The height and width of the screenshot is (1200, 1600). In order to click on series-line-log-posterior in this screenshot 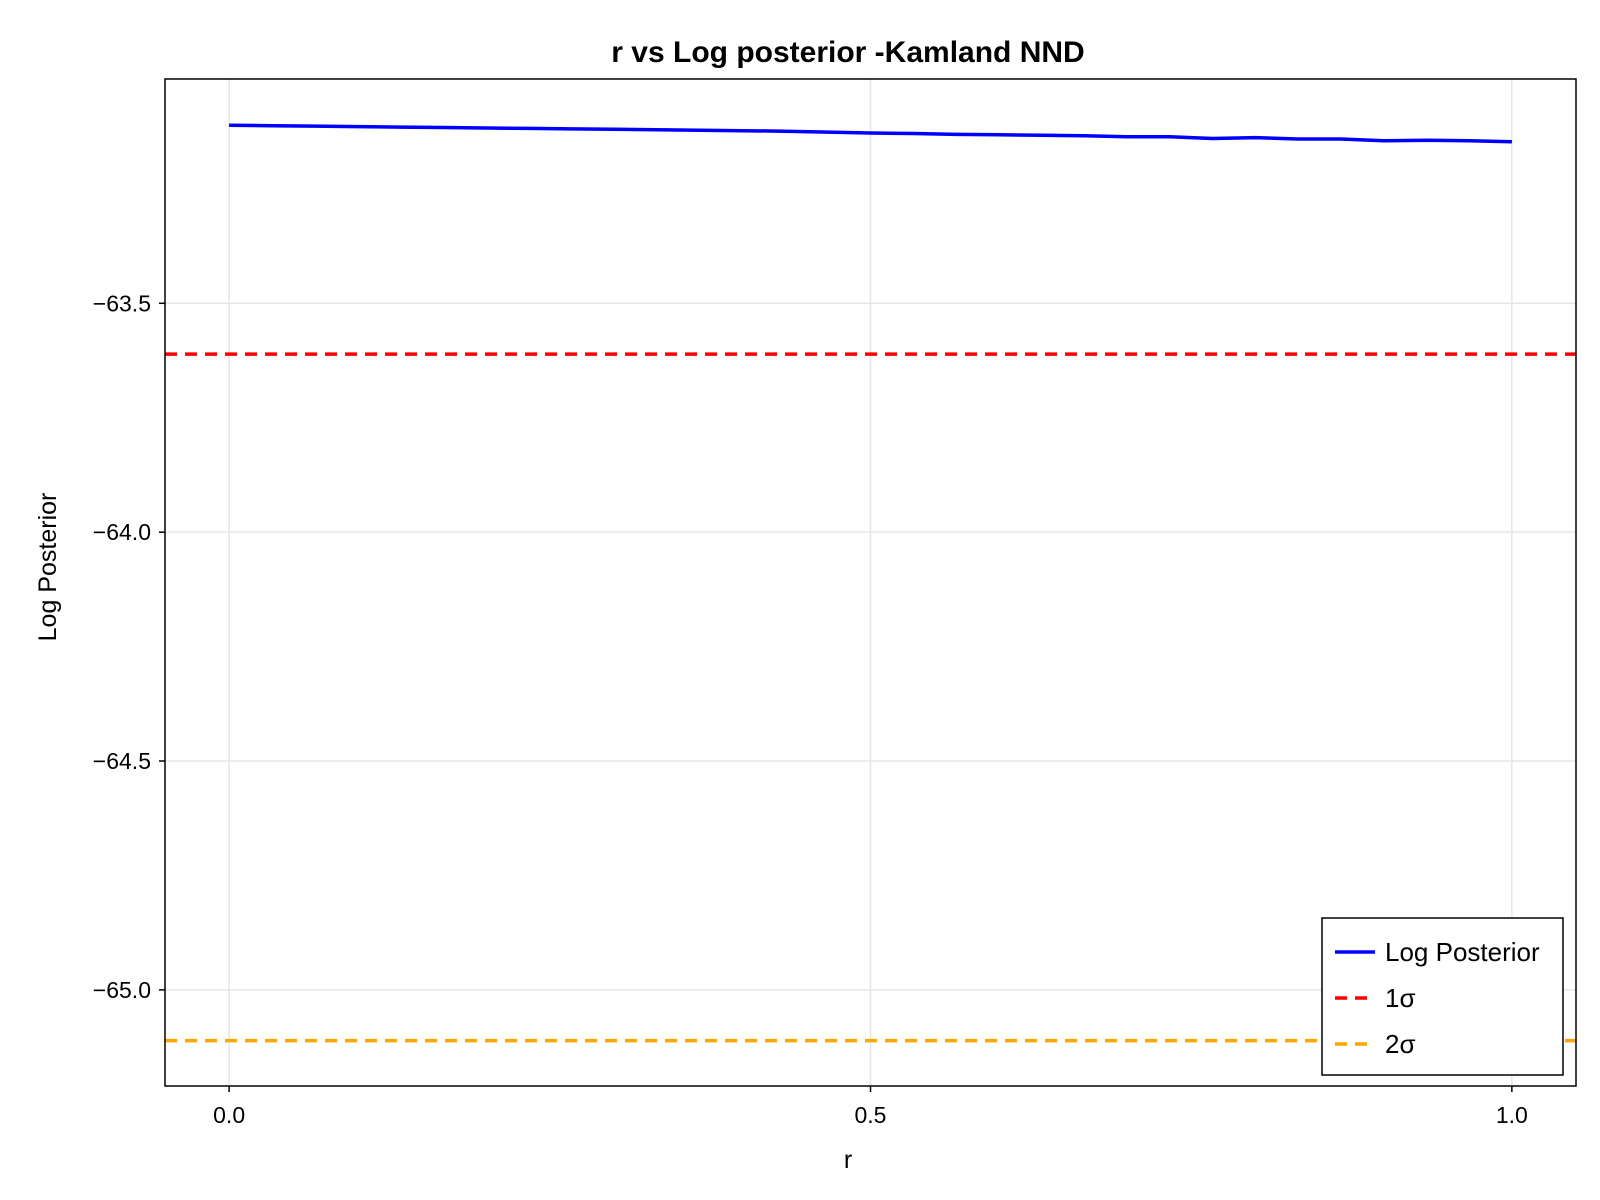, I will do `click(870, 133)`.